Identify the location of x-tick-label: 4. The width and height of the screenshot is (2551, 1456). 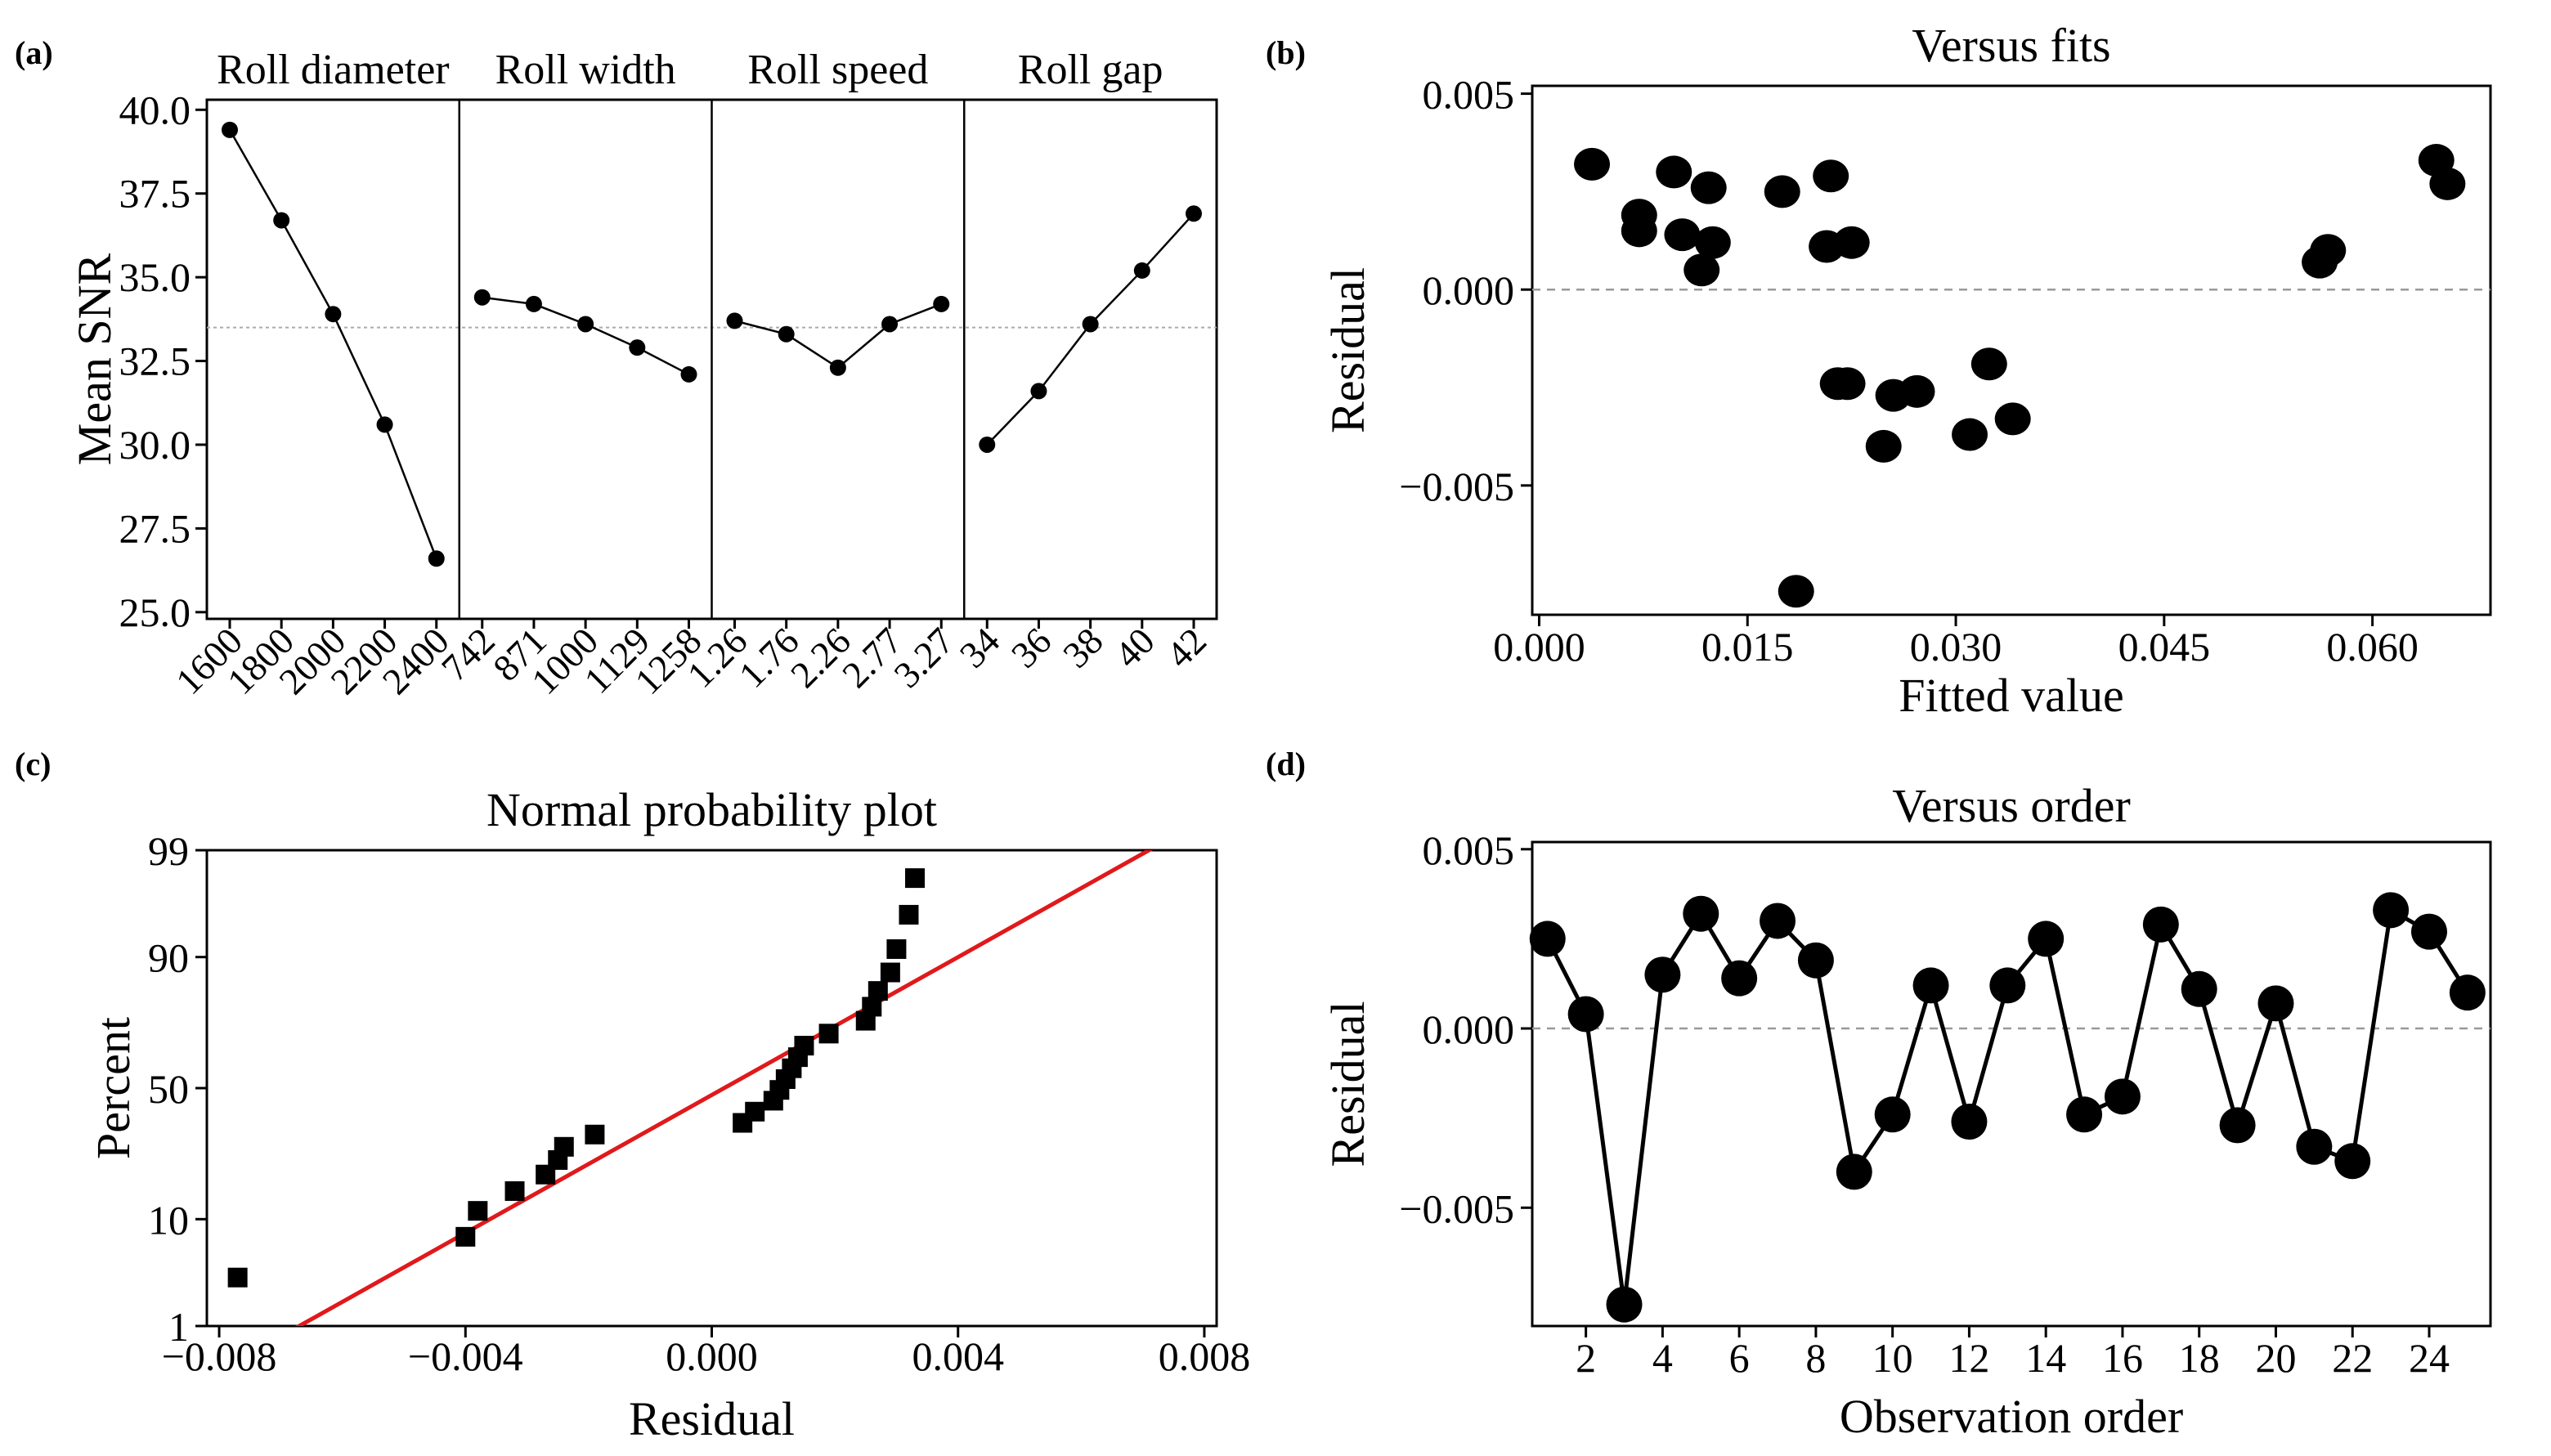
(1663, 1358).